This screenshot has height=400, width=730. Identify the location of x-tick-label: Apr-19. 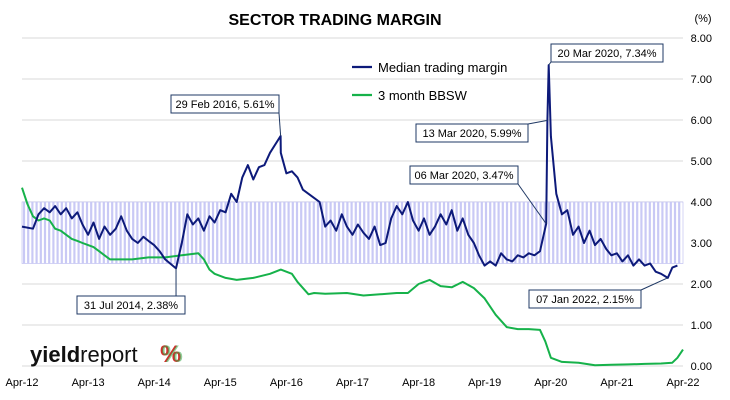
(484, 383).